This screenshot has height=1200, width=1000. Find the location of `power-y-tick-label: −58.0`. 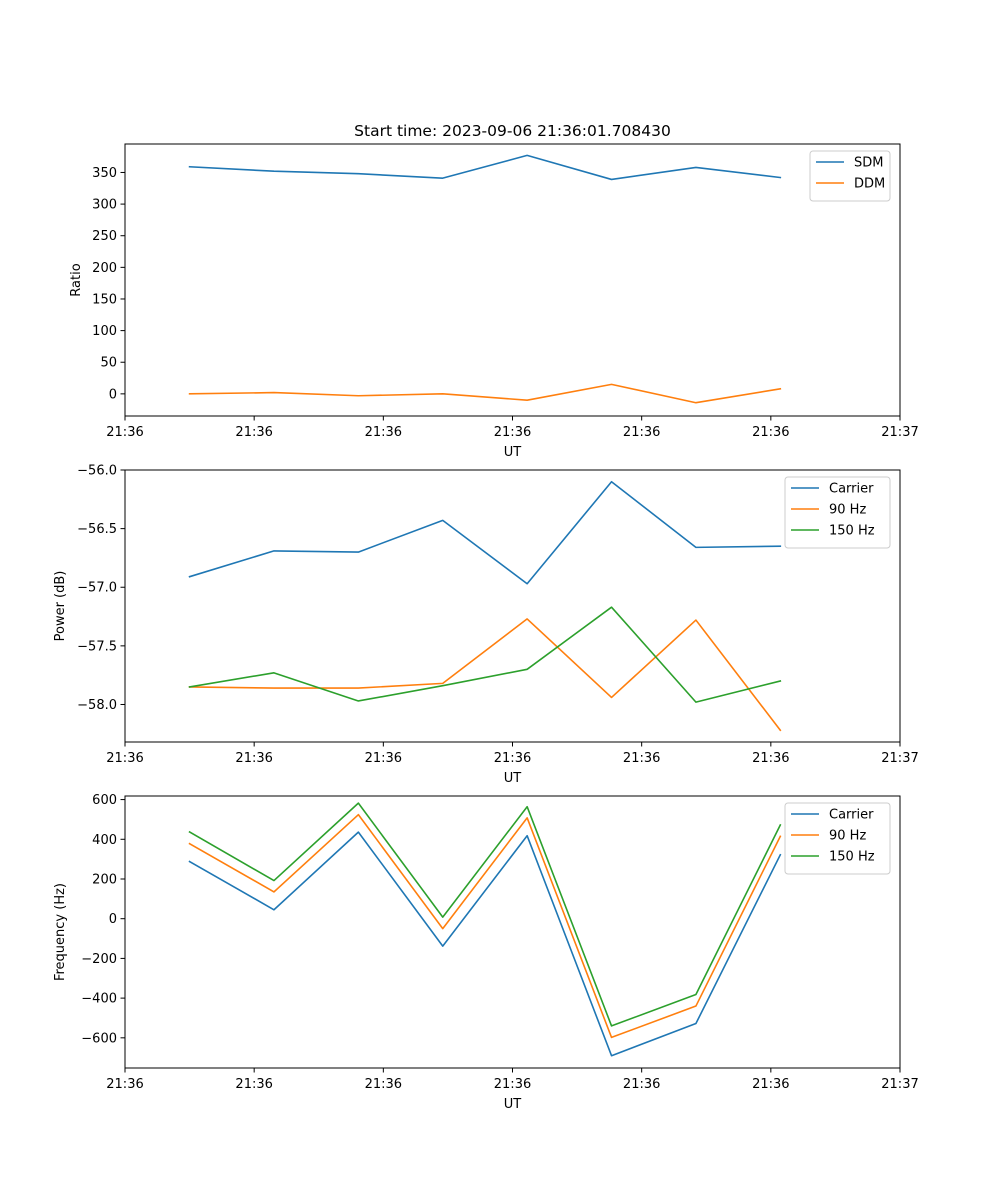

power-y-tick-label: −58.0 is located at coordinates (97, 705).